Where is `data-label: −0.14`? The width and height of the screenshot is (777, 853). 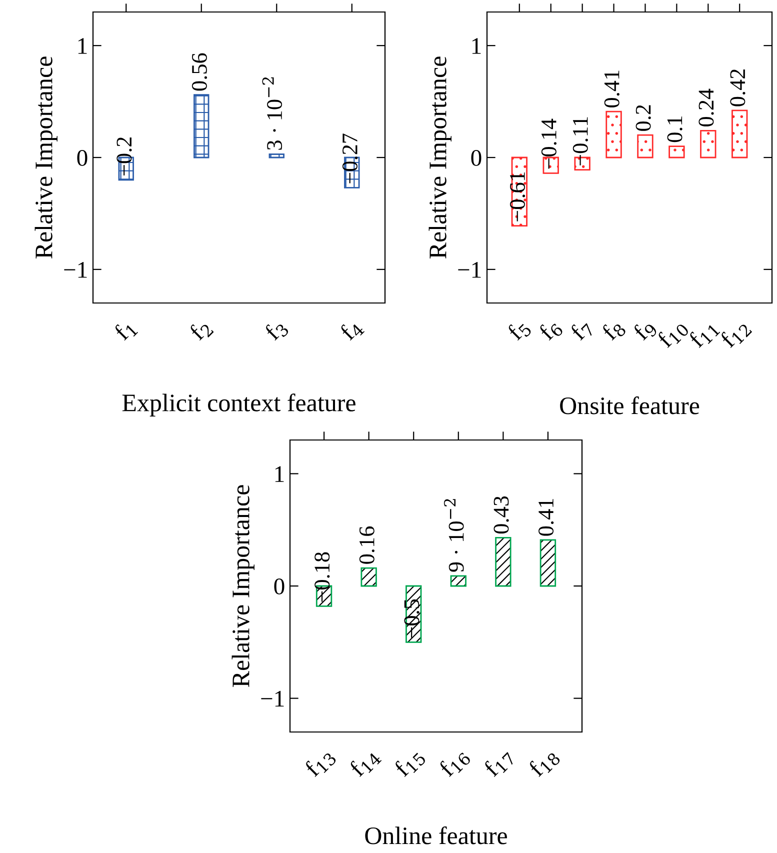
data-label: −0.14 is located at coordinates (549, 143).